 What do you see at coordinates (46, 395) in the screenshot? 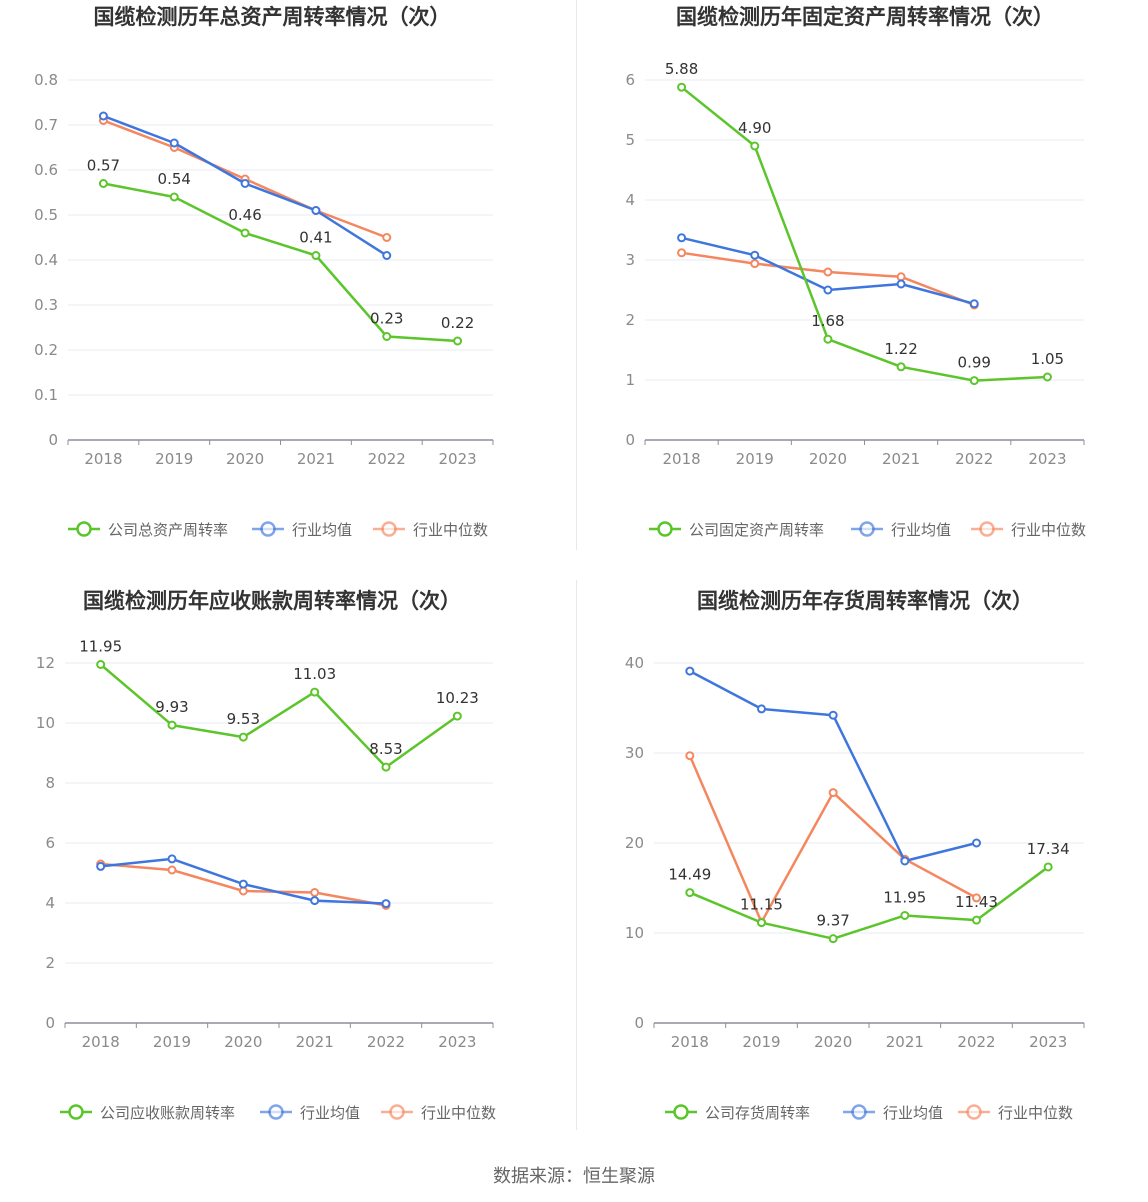
I see `y-tick-label: 0.1` at bounding box center [46, 395].